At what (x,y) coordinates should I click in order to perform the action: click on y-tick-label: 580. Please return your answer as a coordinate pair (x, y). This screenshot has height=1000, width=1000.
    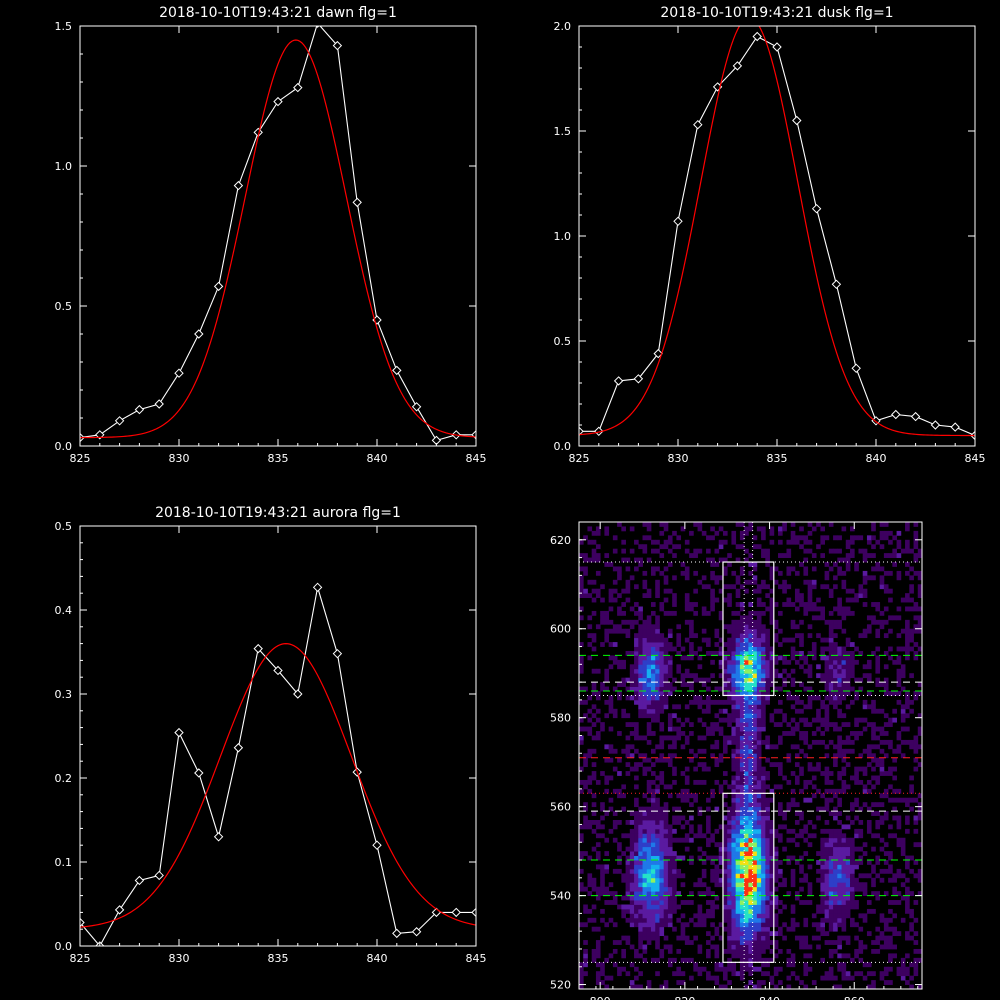
    Looking at the image, I should click on (560, 718).